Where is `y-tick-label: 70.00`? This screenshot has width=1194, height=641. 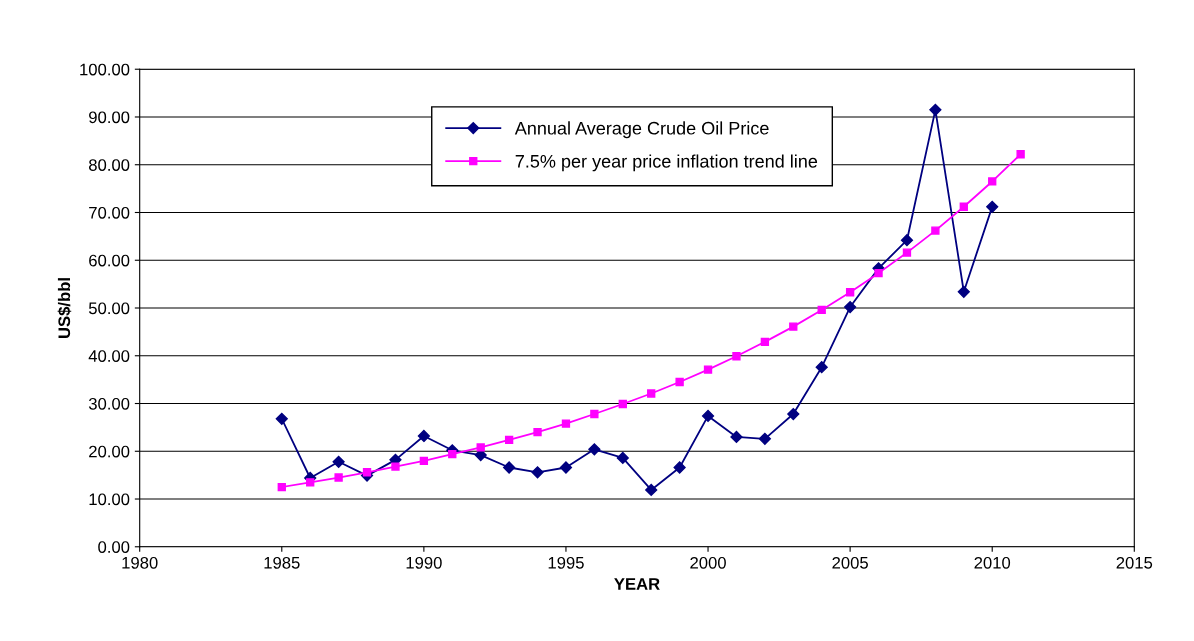 y-tick-label: 70.00 is located at coordinates (109, 212).